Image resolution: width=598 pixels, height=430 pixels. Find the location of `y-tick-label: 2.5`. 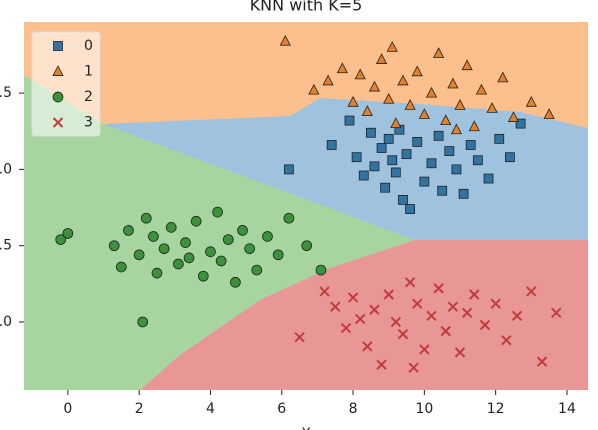

y-tick-label: 2.5 is located at coordinates (6, 246).